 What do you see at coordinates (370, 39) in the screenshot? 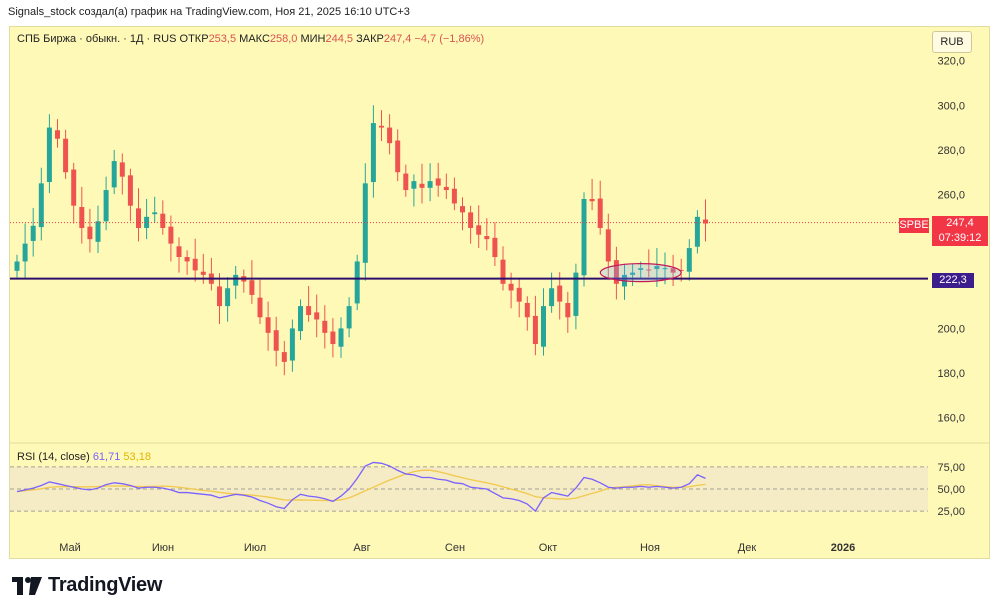
I see `close-label: ЗАКР` at bounding box center [370, 39].